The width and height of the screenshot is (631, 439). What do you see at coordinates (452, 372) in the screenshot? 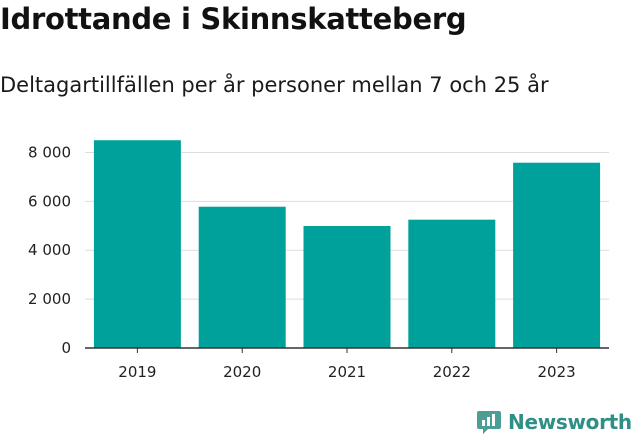
I see `x-tick-label: 2022` at bounding box center [452, 372].